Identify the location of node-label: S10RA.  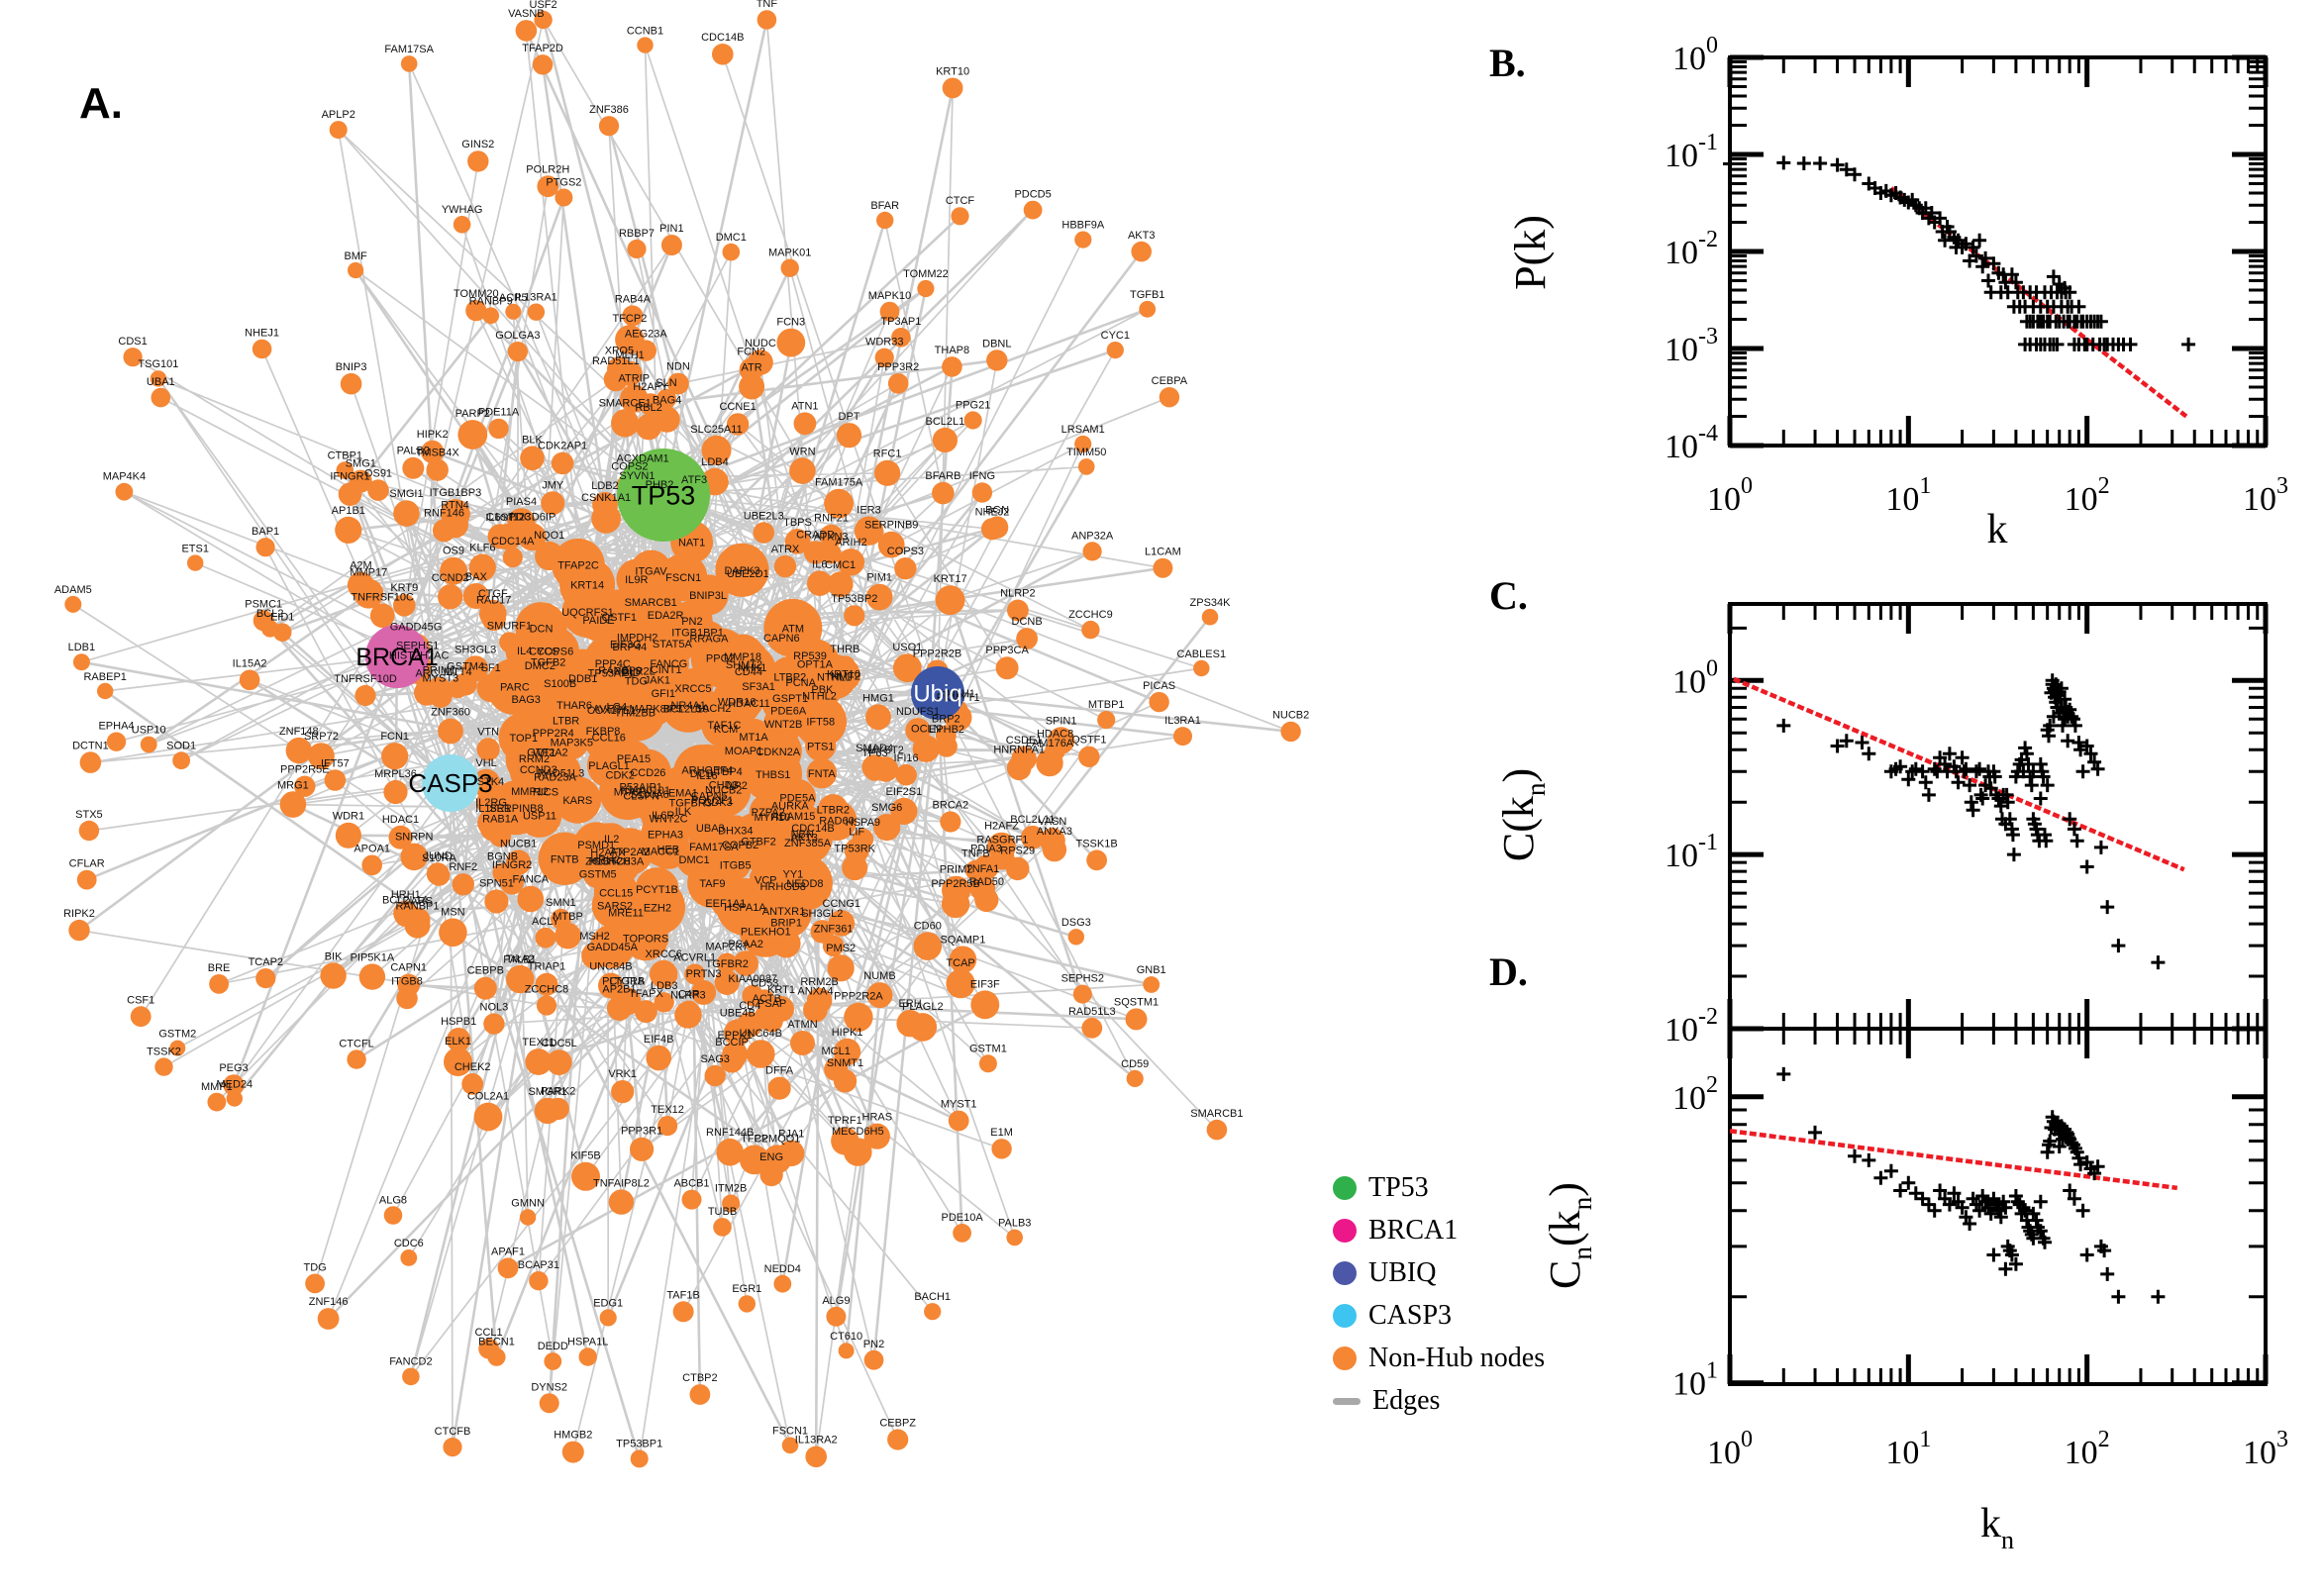
(440, 858).